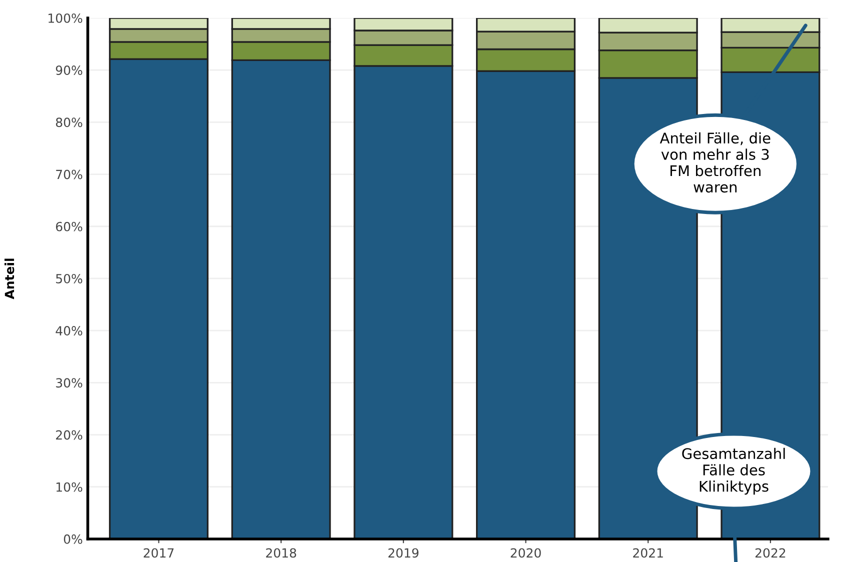 The height and width of the screenshot is (562, 844). What do you see at coordinates (69, 123) in the screenshot?
I see `y-tick-label: 80%` at bounding box center [69, 123].